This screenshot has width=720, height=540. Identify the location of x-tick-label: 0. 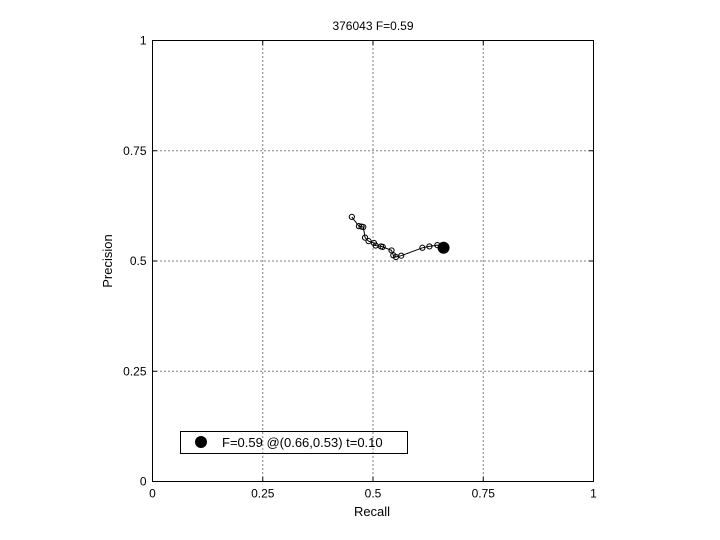
(152, 494).